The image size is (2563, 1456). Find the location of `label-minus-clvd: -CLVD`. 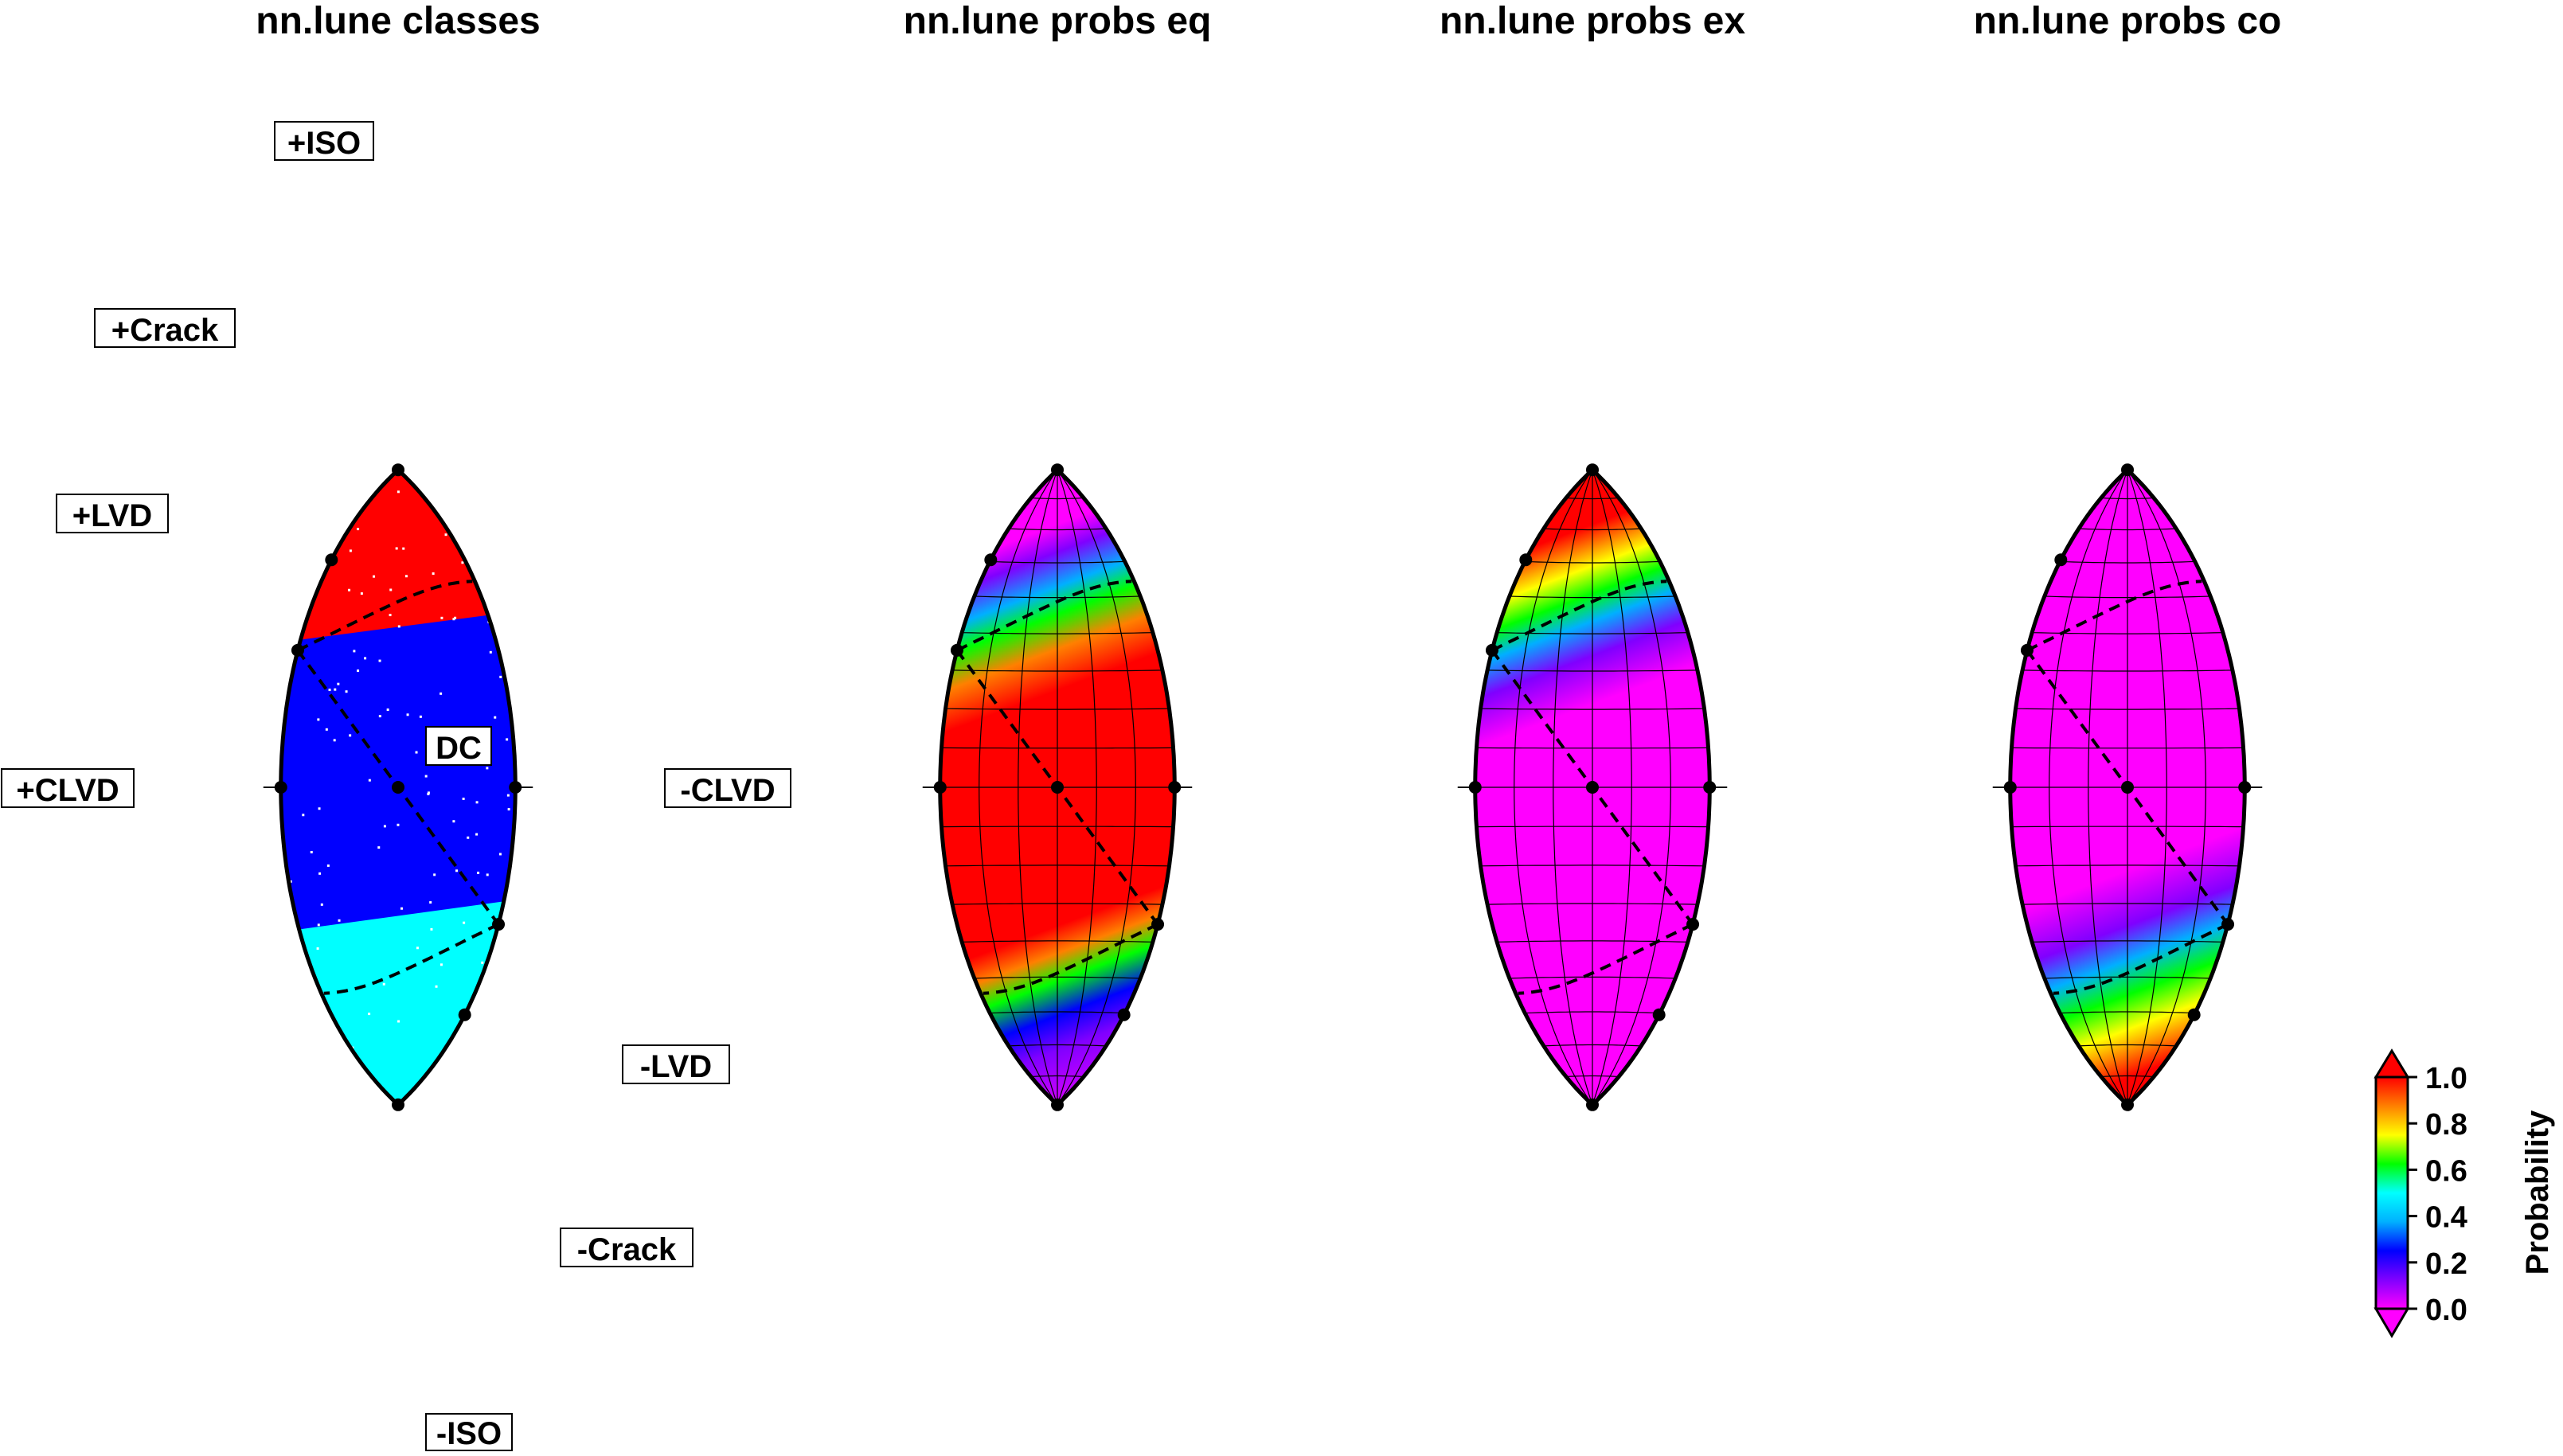

label-minus-clvd: -CLVD is located at coordinates (728, 788).